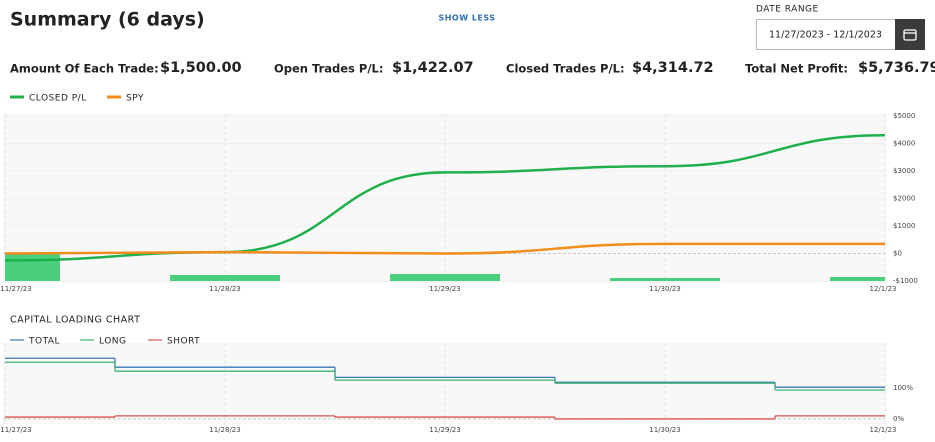 The height and width of the screenshot is (442, 935). Describe the element at coordinates (904, 144) in the screenshot. I see `y-tick-label: $4000` at that location.